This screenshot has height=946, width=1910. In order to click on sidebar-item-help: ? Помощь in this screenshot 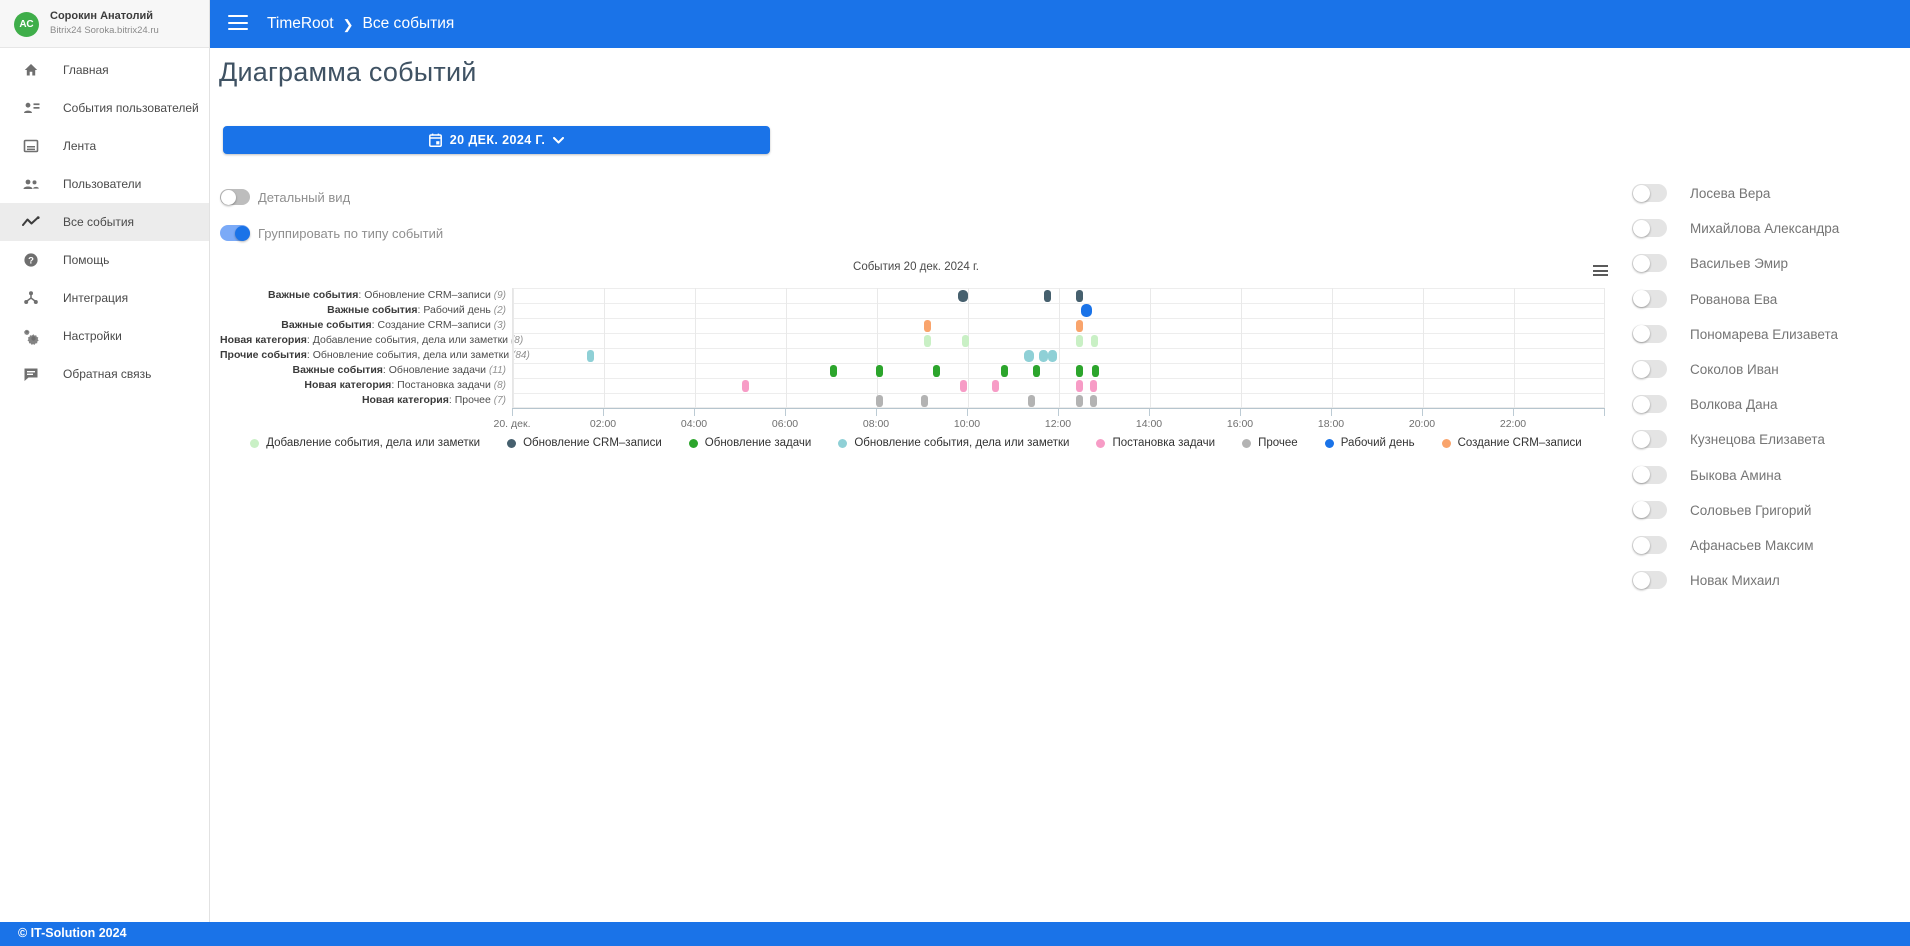, I will do `click(104, 260)`.